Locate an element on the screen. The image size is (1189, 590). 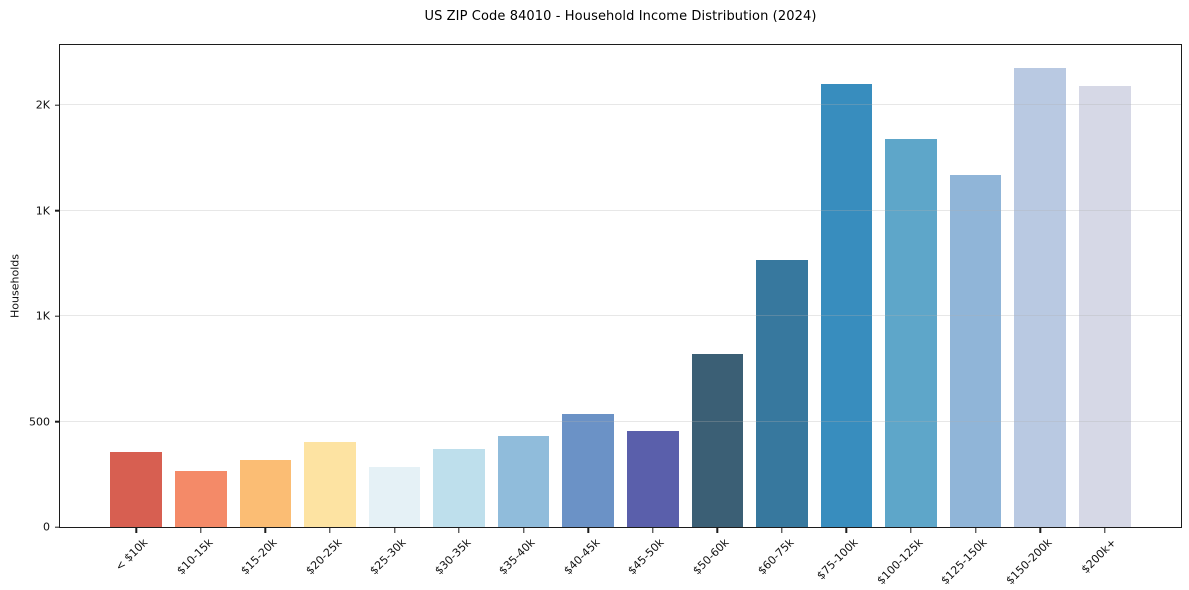
bar-slot: $35-40k is located at coordinates (523, 311).